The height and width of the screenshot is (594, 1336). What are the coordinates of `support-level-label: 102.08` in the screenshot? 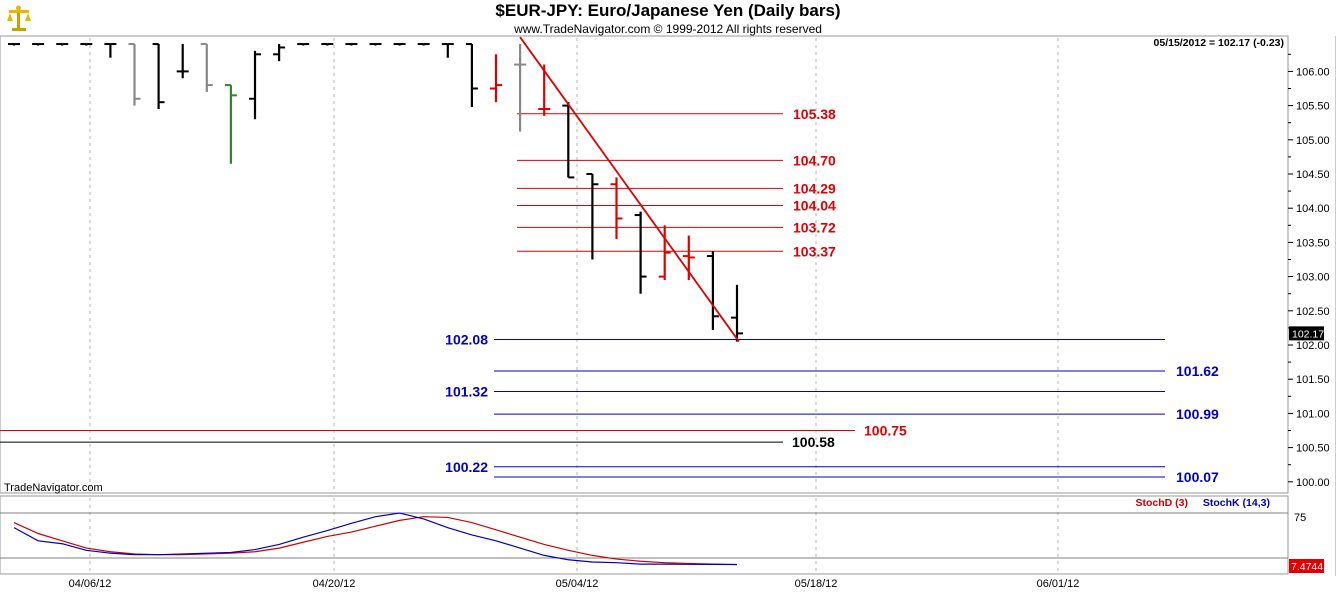 It's located at (466, 340).